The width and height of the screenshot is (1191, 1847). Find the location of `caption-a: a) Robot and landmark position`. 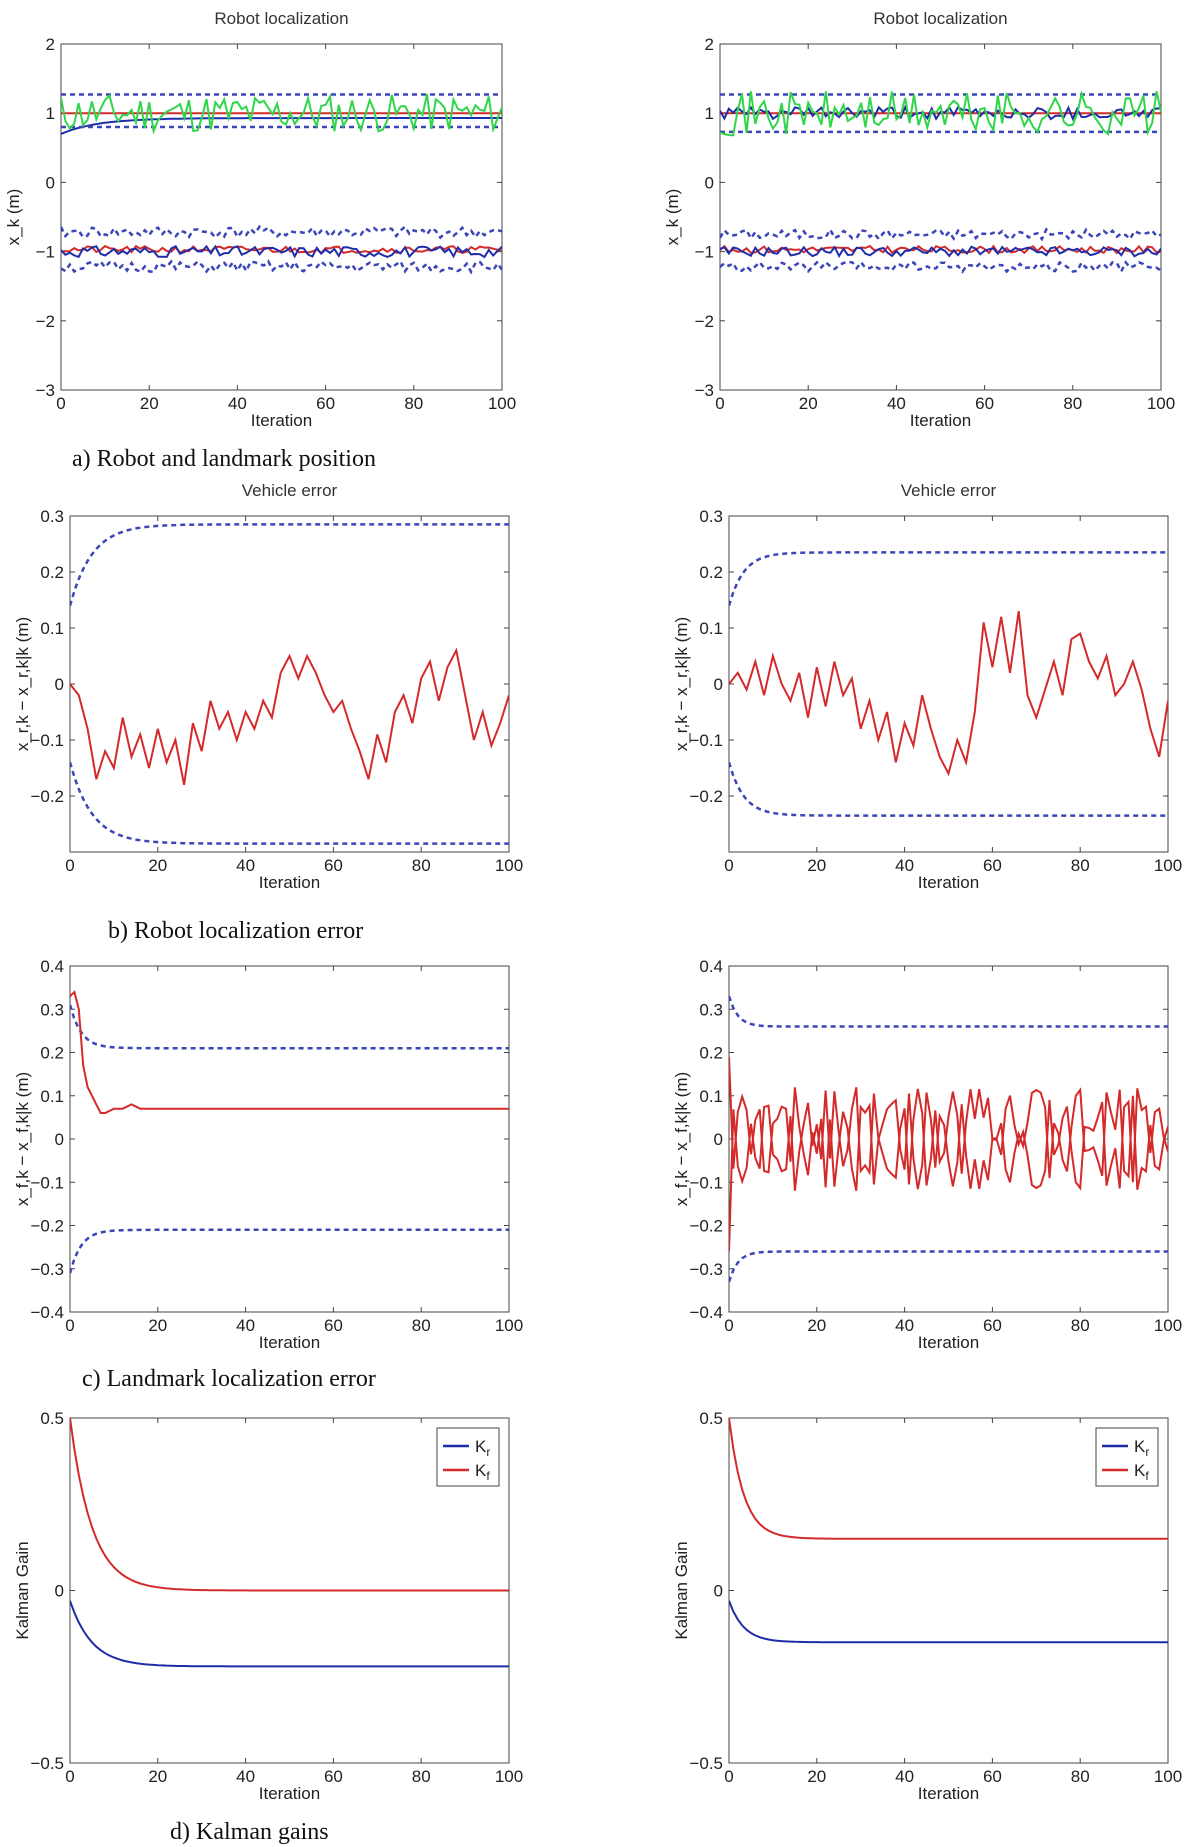

caption-a: a) Robot and landmark position is located at coordinates (224, 459).